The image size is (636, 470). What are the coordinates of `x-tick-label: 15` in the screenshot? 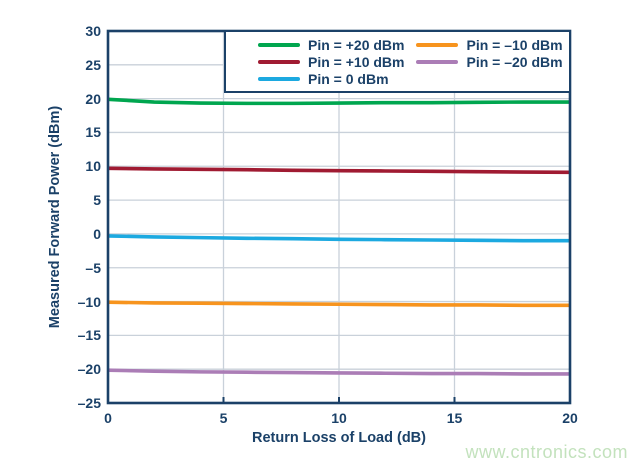 It's located at (454, 418).